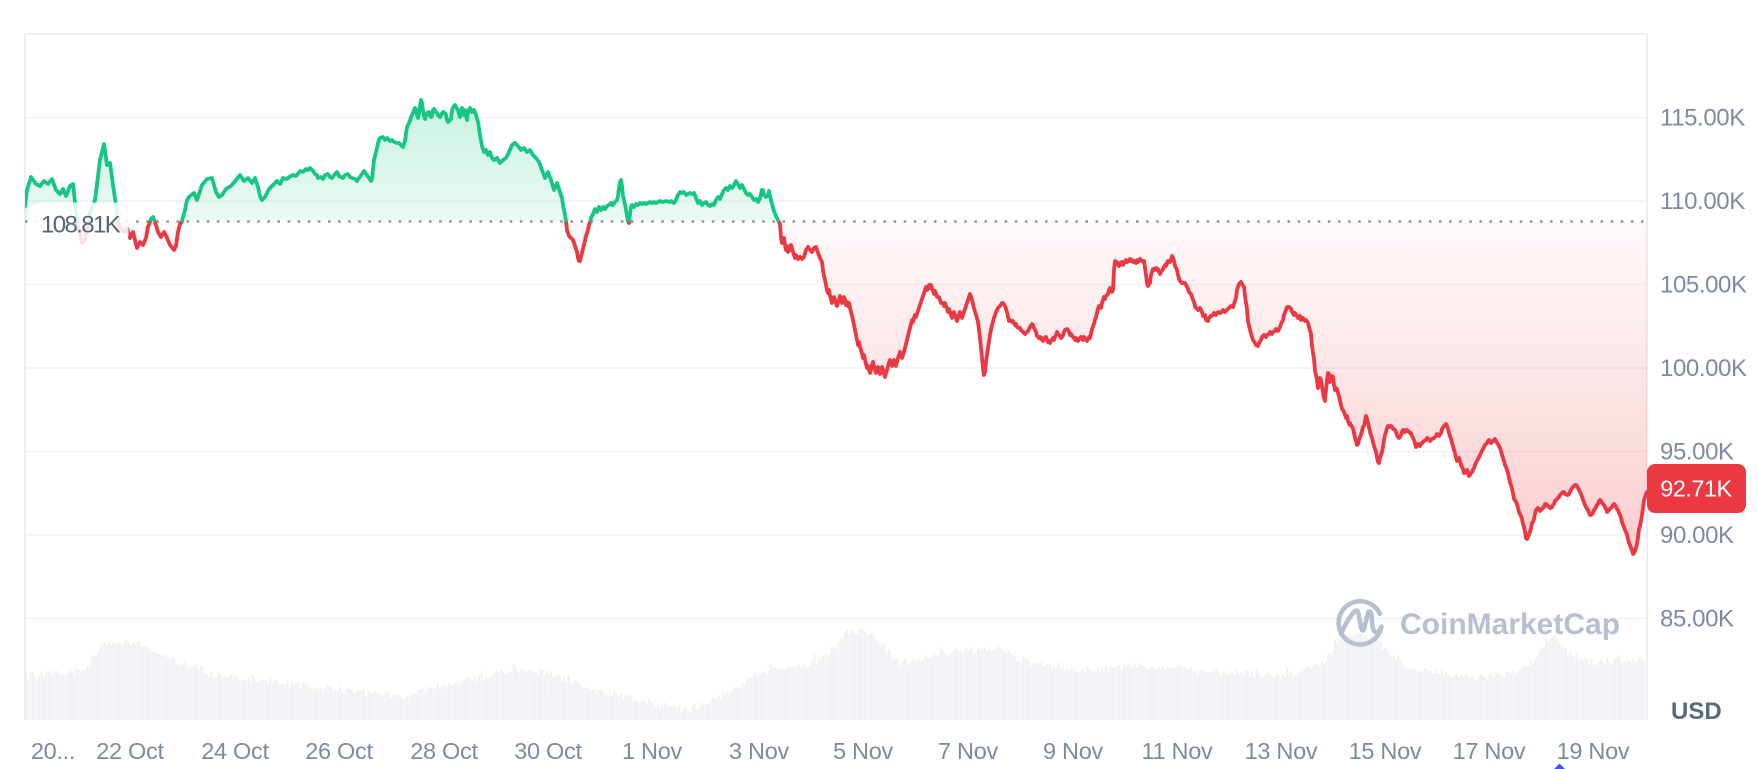 The height and width of the screenshot is (769, 1758). I want to click on svg-text: 1 Nov, so click(652, 751).